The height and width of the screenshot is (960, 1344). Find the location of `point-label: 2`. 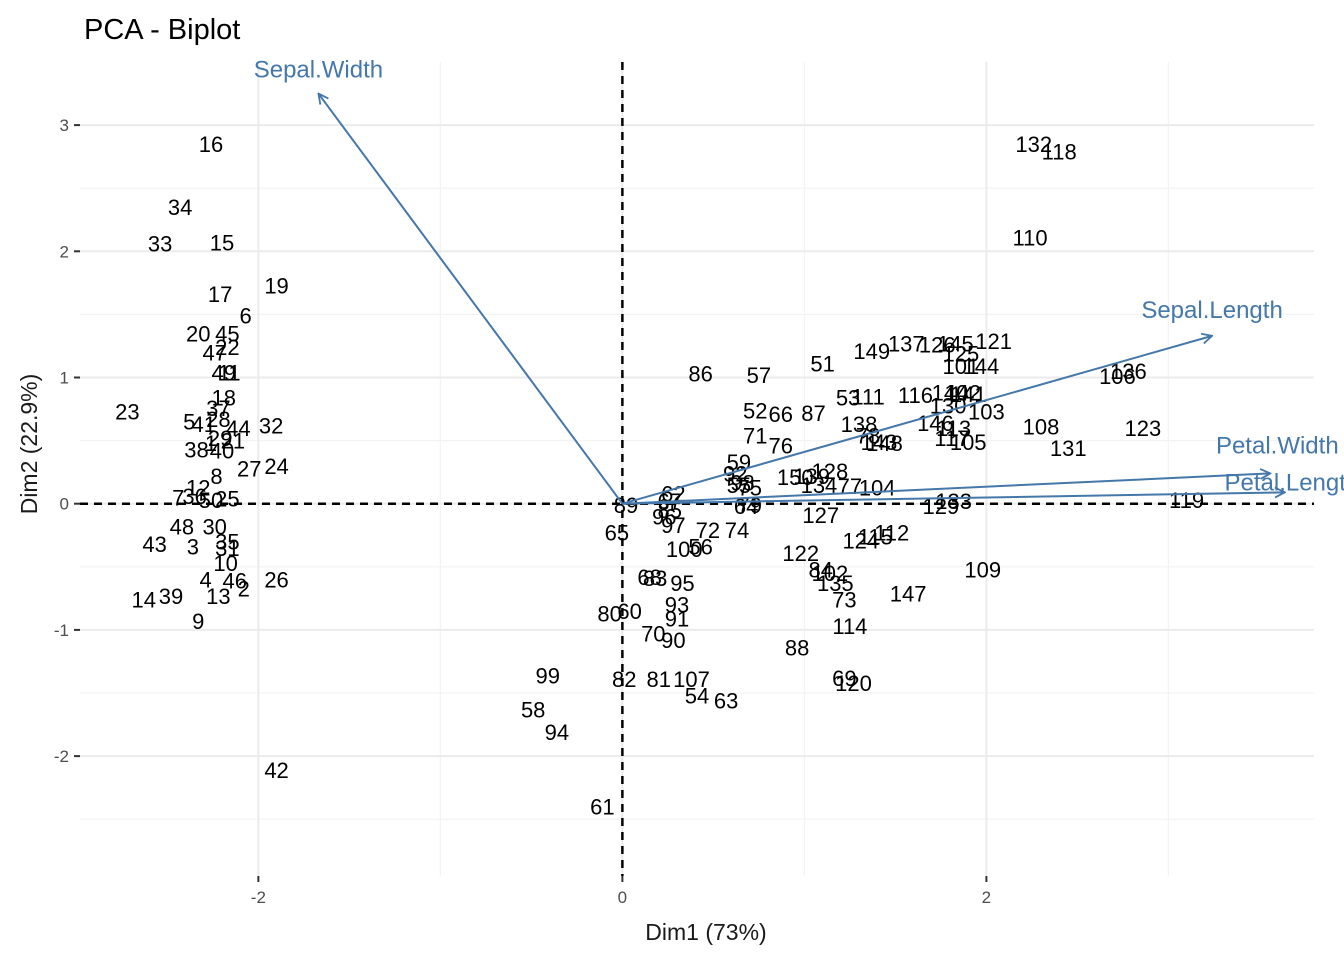

point-label: 2 is located at coordinates (244, 588).